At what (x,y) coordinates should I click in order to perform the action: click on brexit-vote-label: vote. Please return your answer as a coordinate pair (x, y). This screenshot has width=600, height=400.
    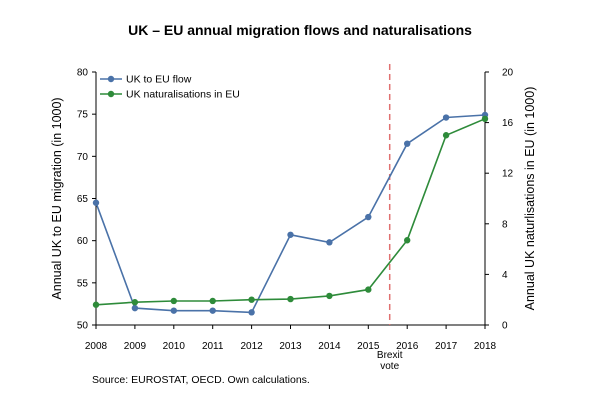
    Looking at the image, I should click on (389, 366).